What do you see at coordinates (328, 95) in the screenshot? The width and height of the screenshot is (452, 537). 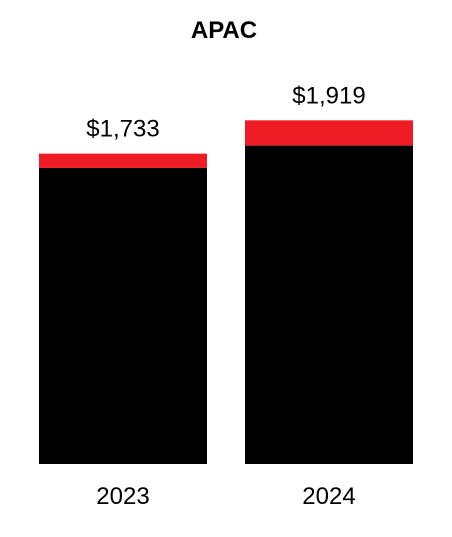 I see `total-label-2024: $1,919` at bounding box center [328, 95].